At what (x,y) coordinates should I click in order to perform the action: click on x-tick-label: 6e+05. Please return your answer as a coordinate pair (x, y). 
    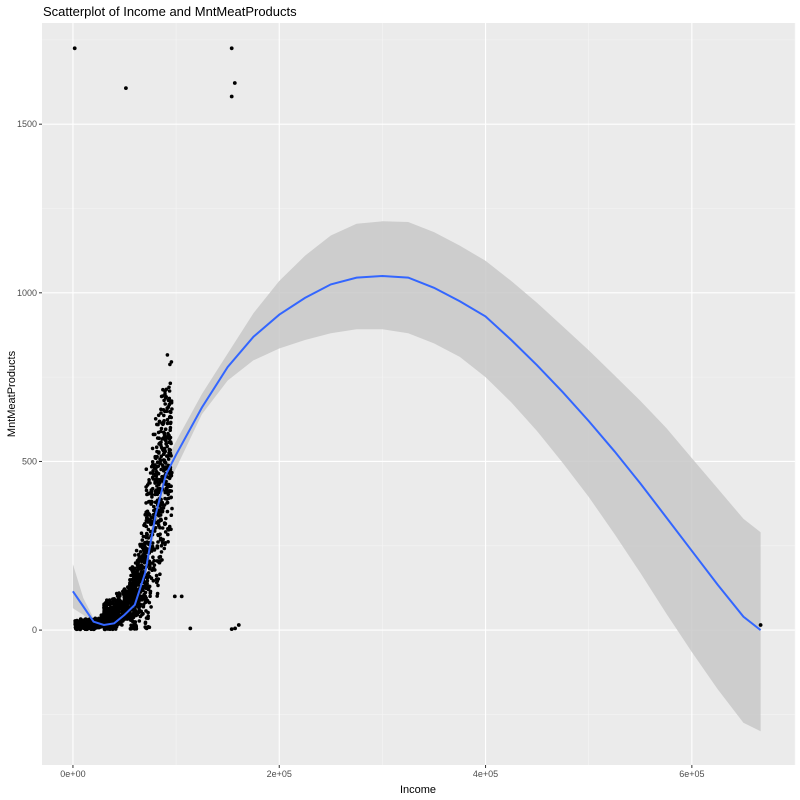
    Looking at the image, I should click on (691, 774).